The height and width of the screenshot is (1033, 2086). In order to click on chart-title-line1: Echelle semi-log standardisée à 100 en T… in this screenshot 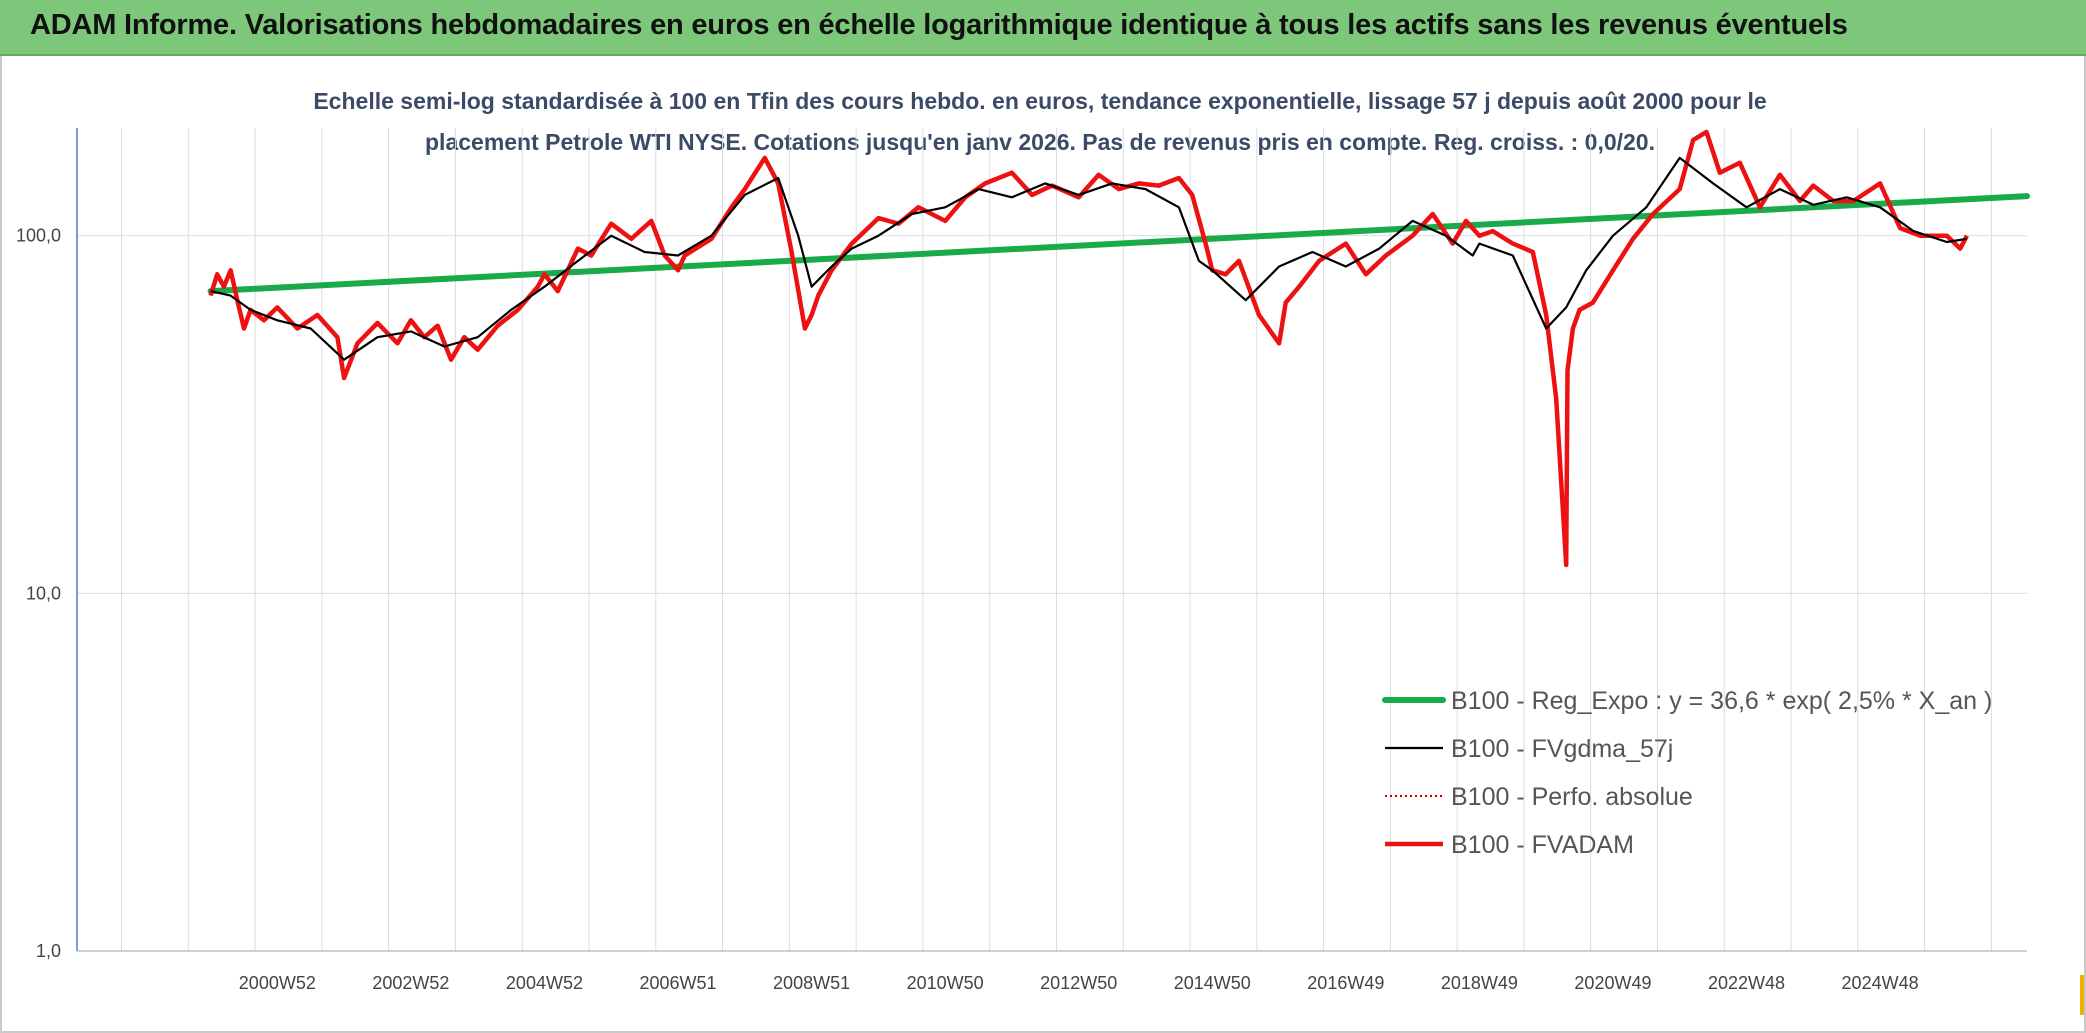, I will do `click(1040, 101)`.